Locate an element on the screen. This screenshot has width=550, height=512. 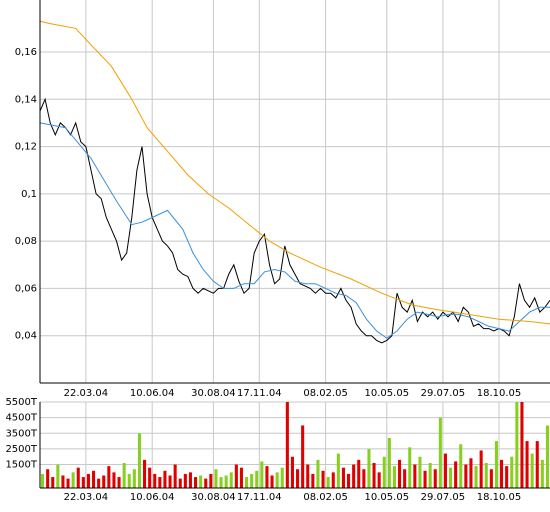
y-tick-label: 0,1 is located at coordinates (29, 194).